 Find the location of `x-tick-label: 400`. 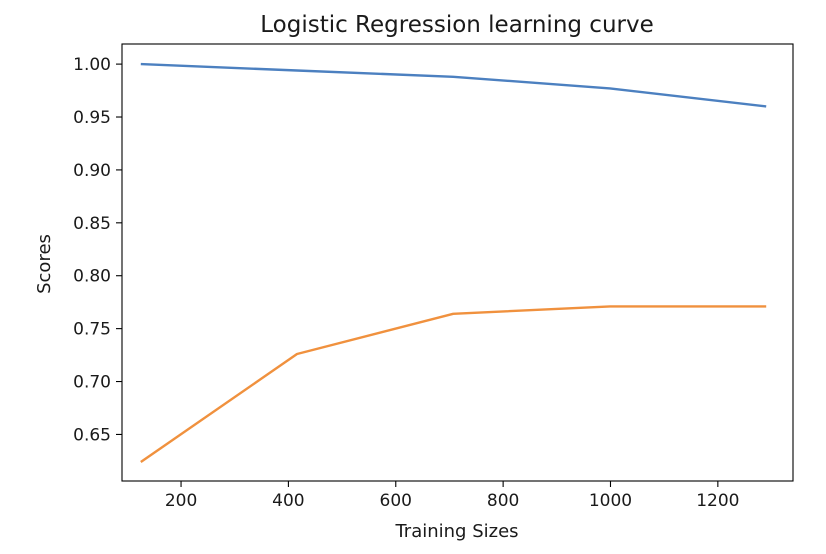

x-tick-label: 400 is located at coordinates (288, 501).